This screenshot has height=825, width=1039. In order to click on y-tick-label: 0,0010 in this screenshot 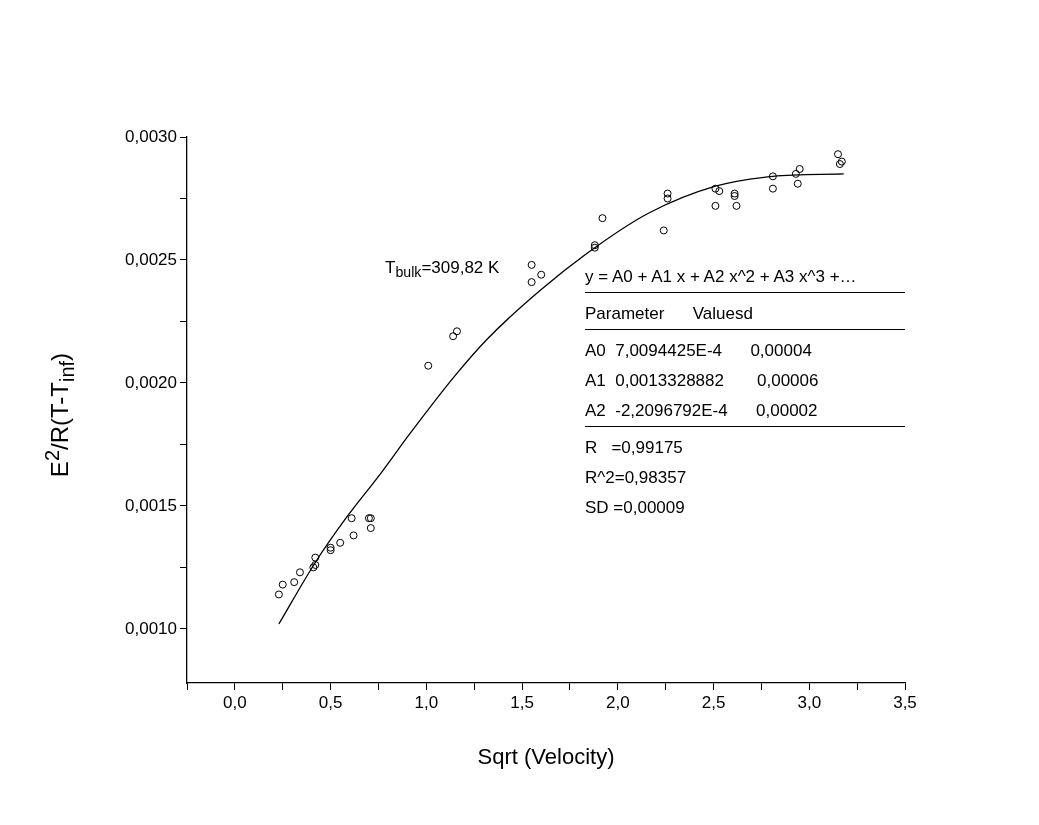, I will do `click(151, 628)`.